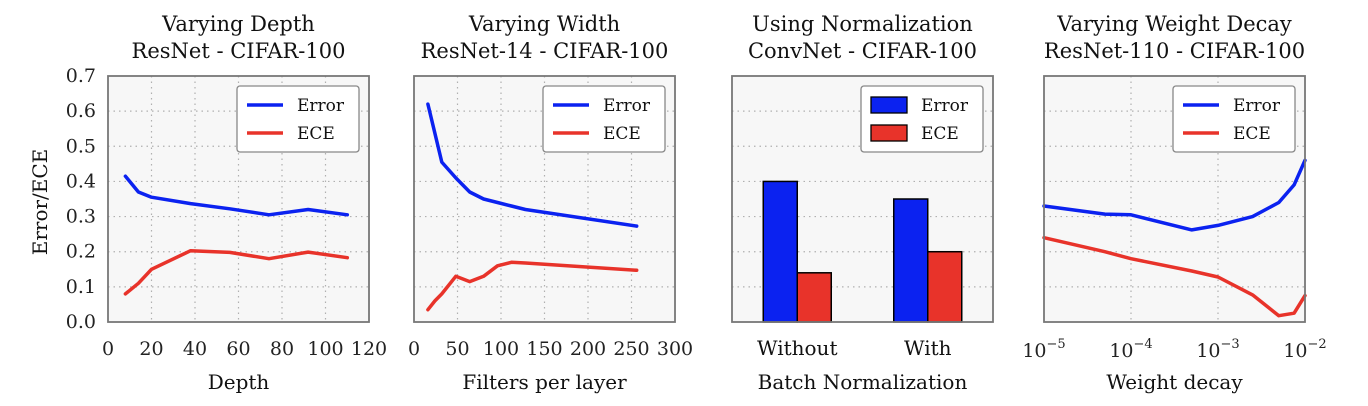  What do you see at coordinates (862, 24) in the screenshot?
I see `chart-title: Using Normalization` at bounding box center [862, 24].